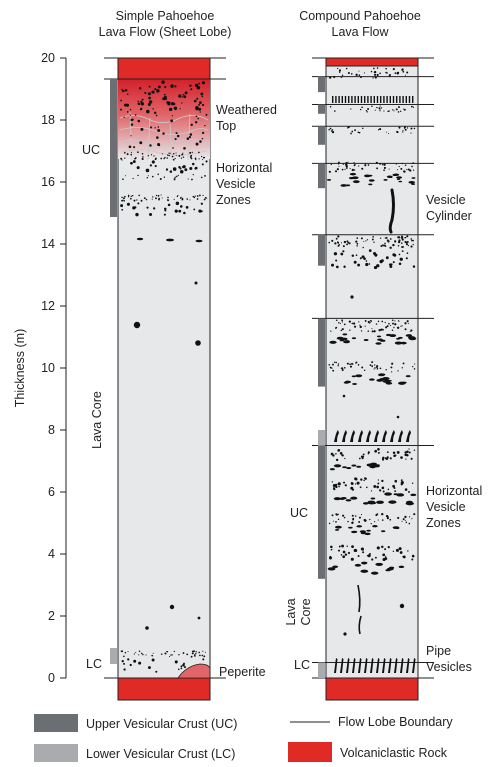 This screenshot has width=497, height=767. Describe the element at coordinates (360, 16) in the screenshot. I see `compound-title-line1: Compound Pahoehoe` at that location.